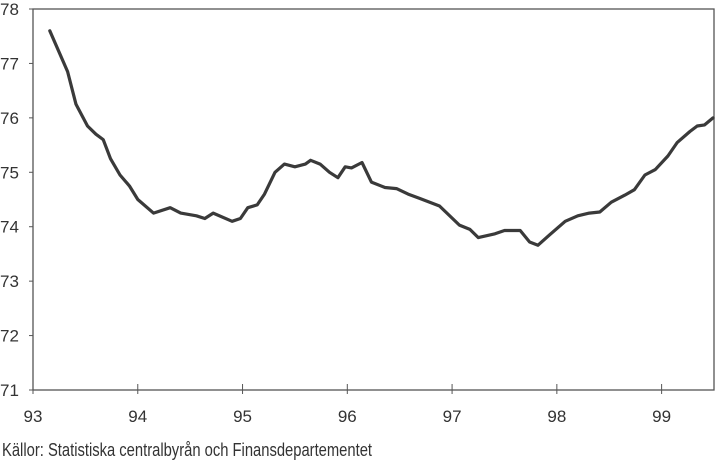 The height and width of the screenshot is (470, 715). I want to click on x-tick-label: 96, so click(347, 416).